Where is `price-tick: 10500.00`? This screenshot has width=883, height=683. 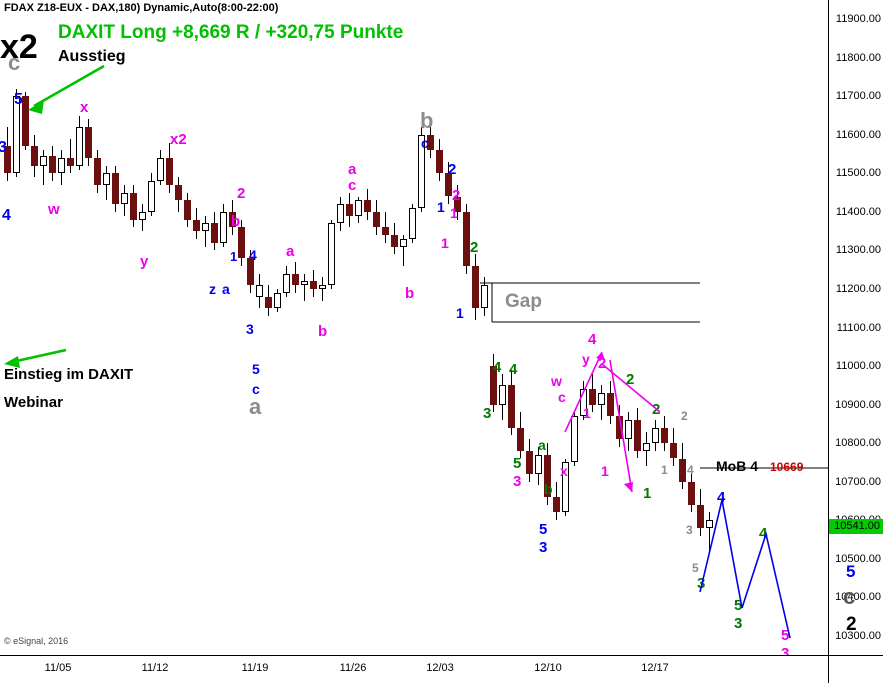 price-tick: 10500.00 is located at coordinates (858, 558).